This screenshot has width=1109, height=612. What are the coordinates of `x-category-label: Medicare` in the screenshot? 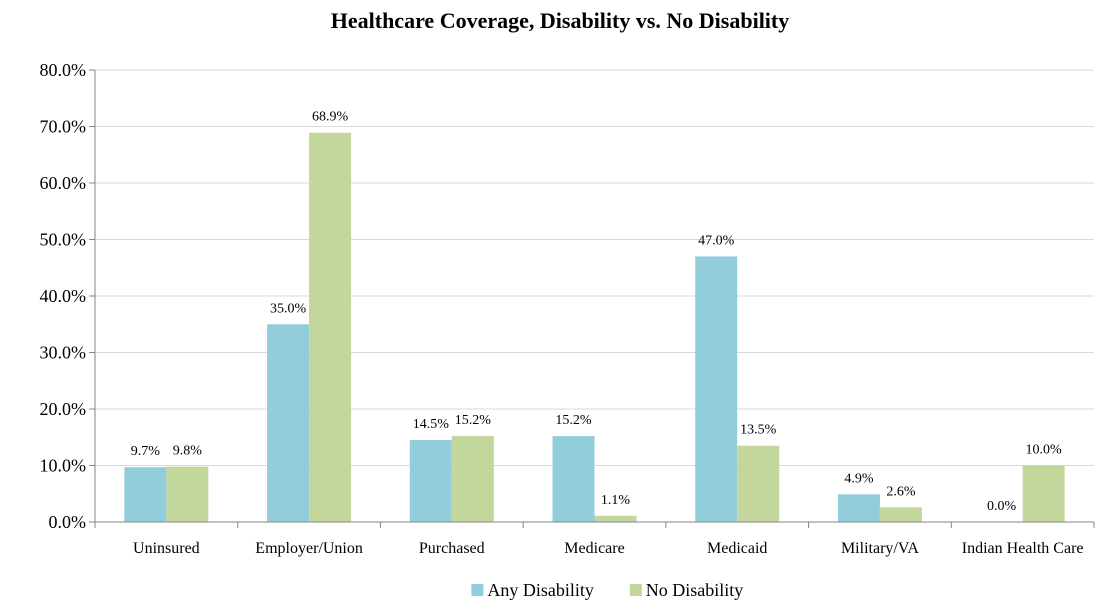 It's located at (594, 548).